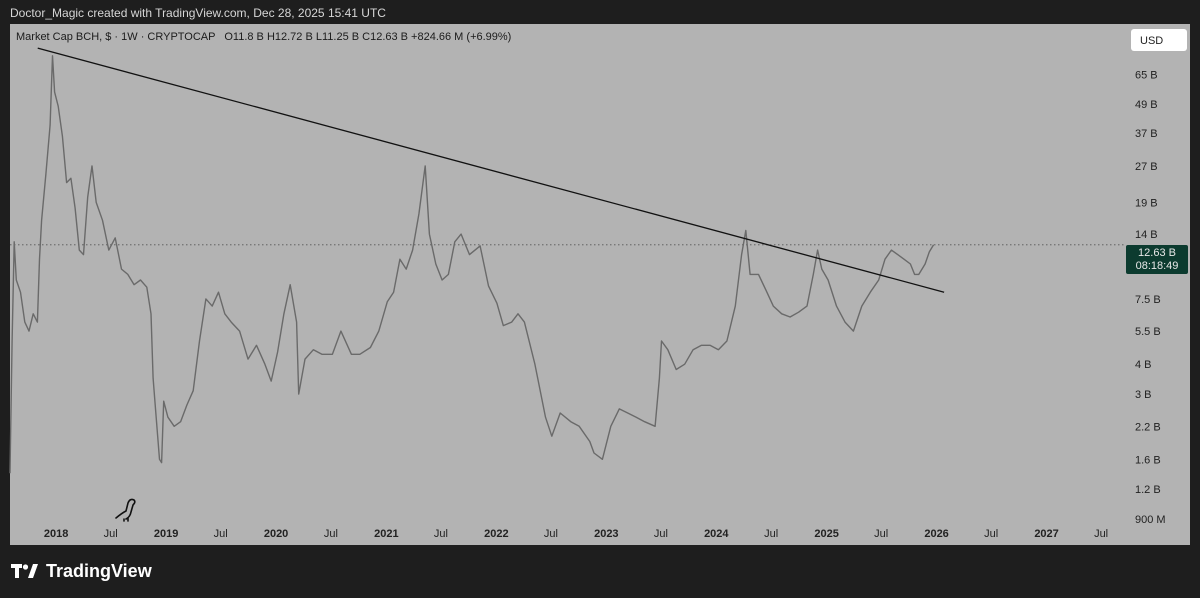 This screenshot has height=598, width=1200. Describe the element at coordinates (276, 534) in the screenshot. I see `x-tick-label: 2020` at that location.